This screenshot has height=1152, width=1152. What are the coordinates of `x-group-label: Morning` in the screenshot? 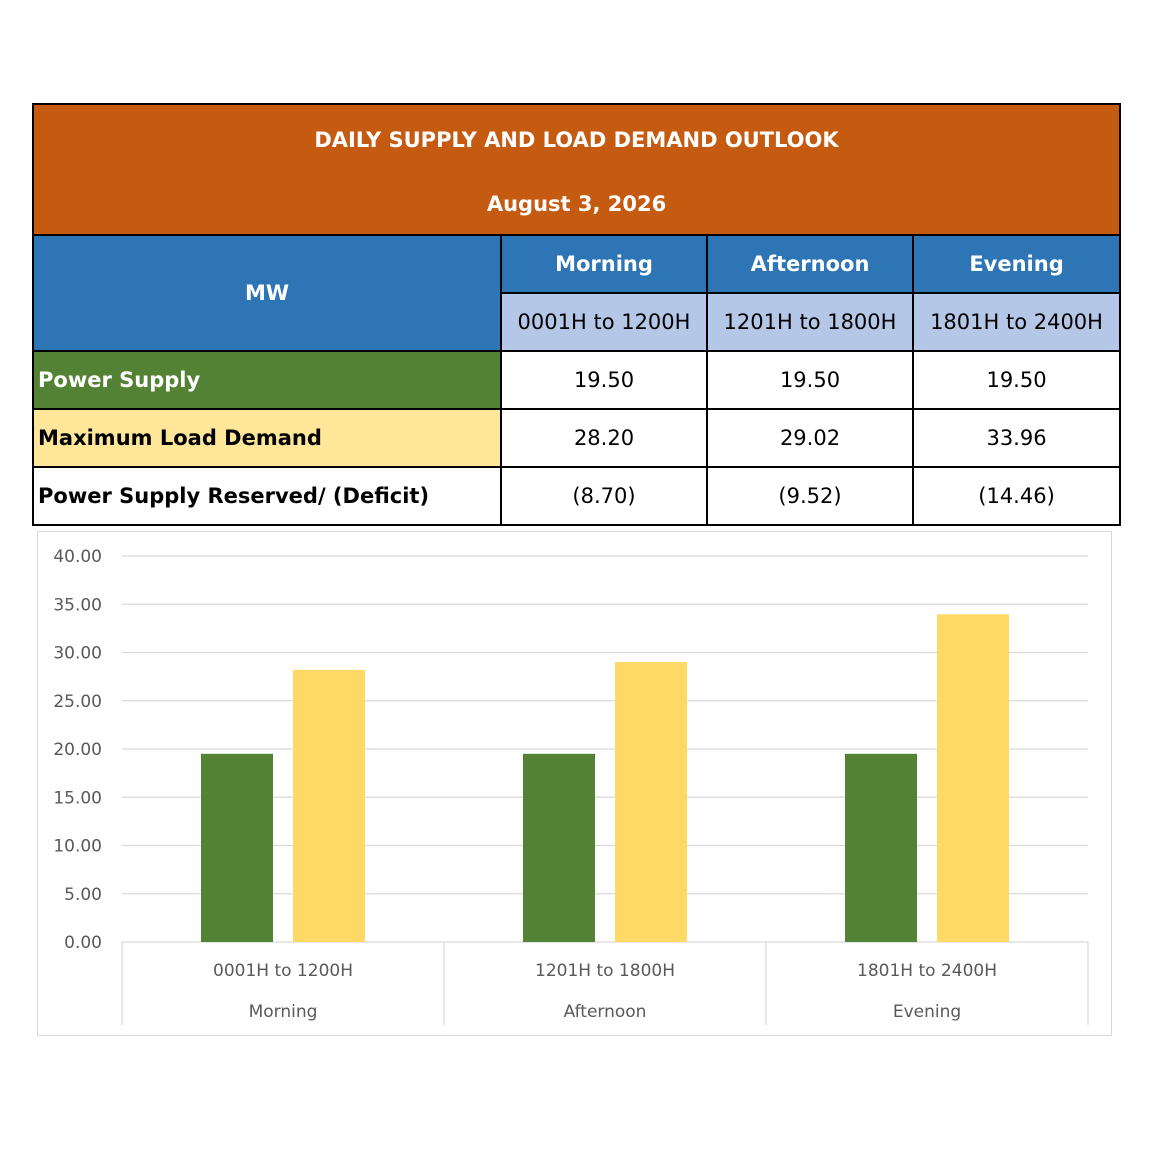 It's located at (283, 1012).